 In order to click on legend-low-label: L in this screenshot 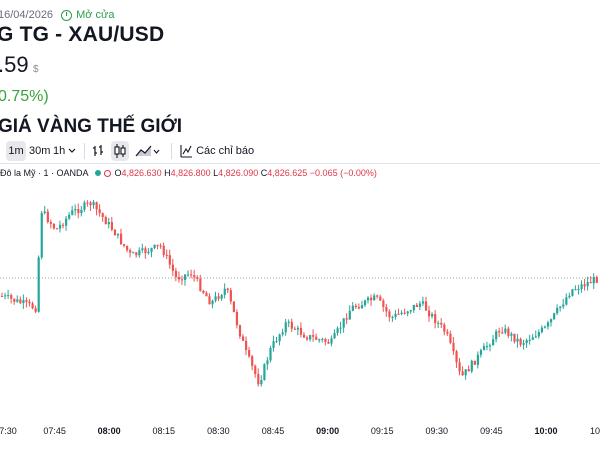, I will do `click(216, 173)`.